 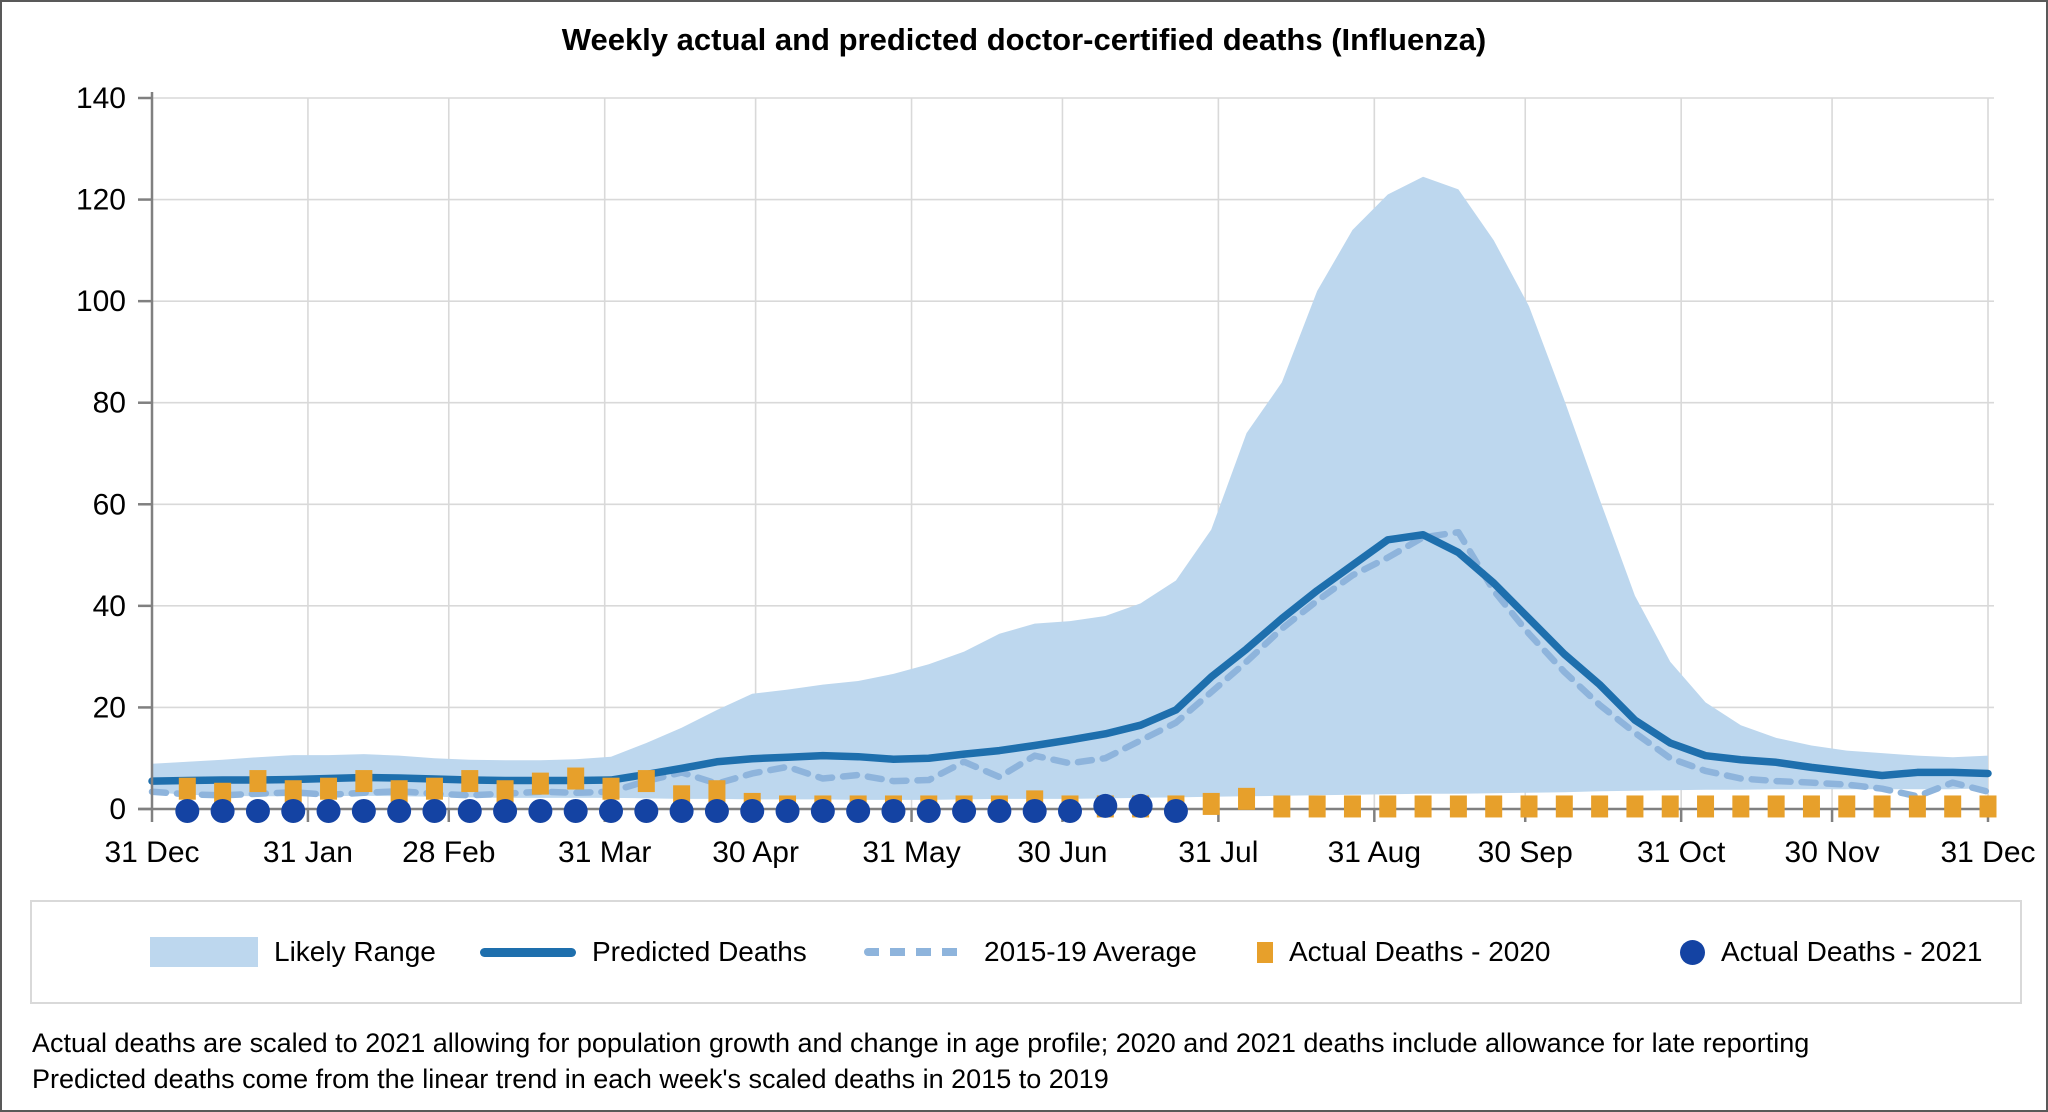 What do you see at coordinates (1692, 952) in the screenshot?
I see `actual-2021-circle-icon` at bounding box center [1692, 952].